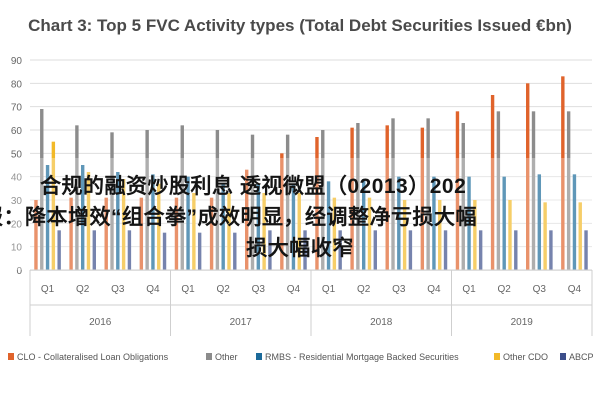 The image size is (600, 400). I want to click on x-group-label: 2016, so click(100, 322).